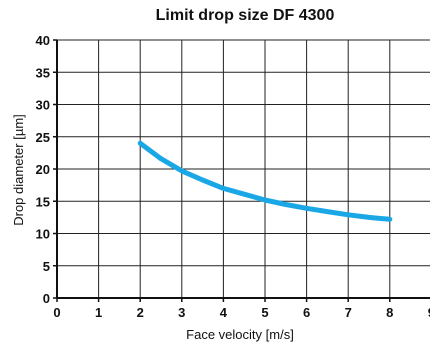 Image resolution: width=430 pixels, height=348 pixels. Describe the element at coordinates (389, 312) in the screenshot. I see `x-tick-label-8: 8` at that location.